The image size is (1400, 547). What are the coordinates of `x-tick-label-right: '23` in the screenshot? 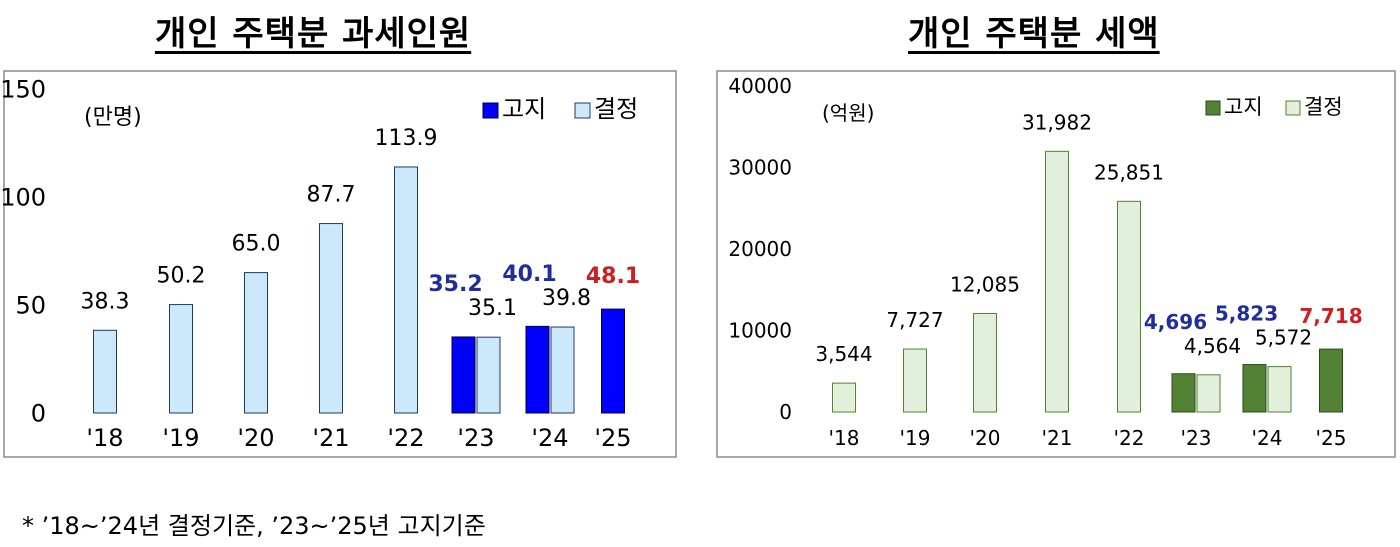 It's located at (1196, 438).